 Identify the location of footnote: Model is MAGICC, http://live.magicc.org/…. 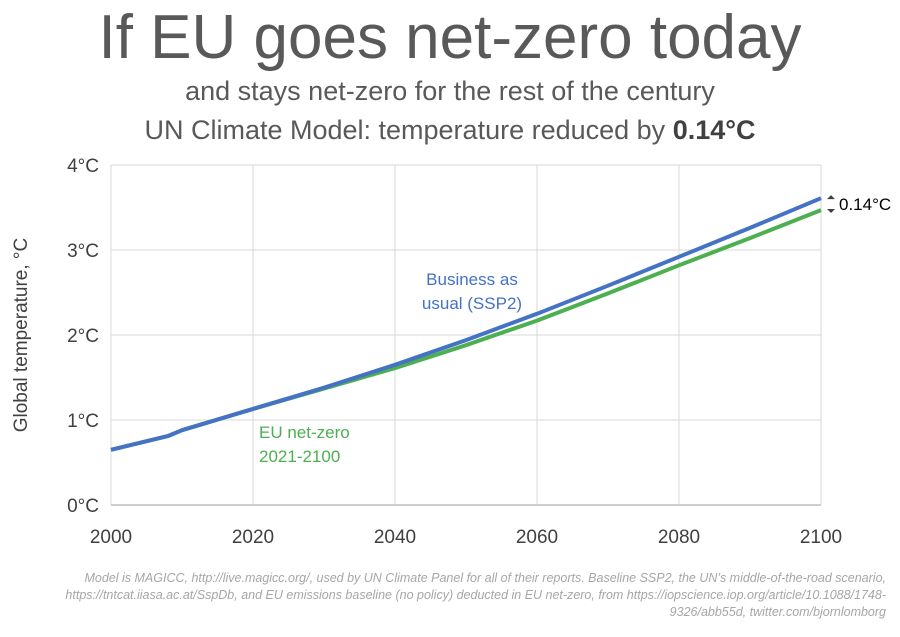
(475, 595).